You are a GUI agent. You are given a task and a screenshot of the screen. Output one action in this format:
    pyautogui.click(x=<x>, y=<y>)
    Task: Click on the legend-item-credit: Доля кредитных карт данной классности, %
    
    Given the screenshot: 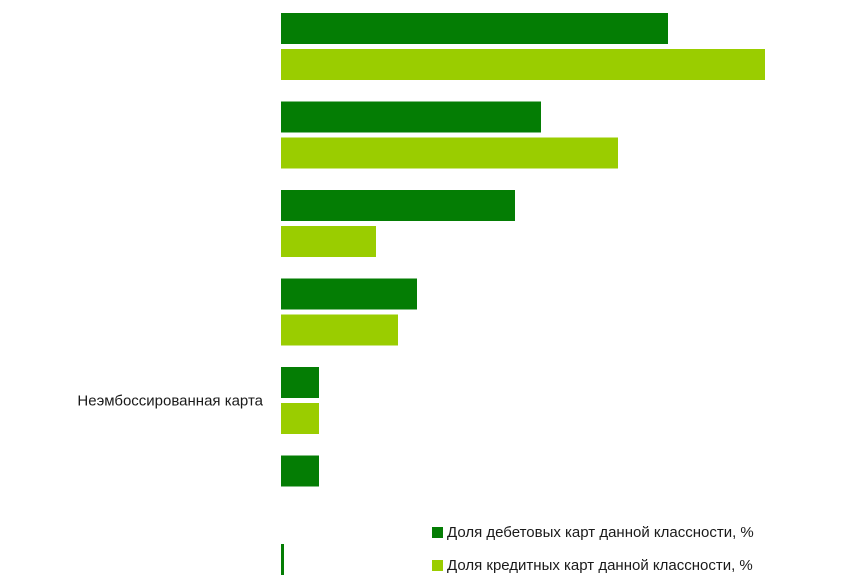 What is the action you would take?
    pyautogui.click(x=593, y=565)
    